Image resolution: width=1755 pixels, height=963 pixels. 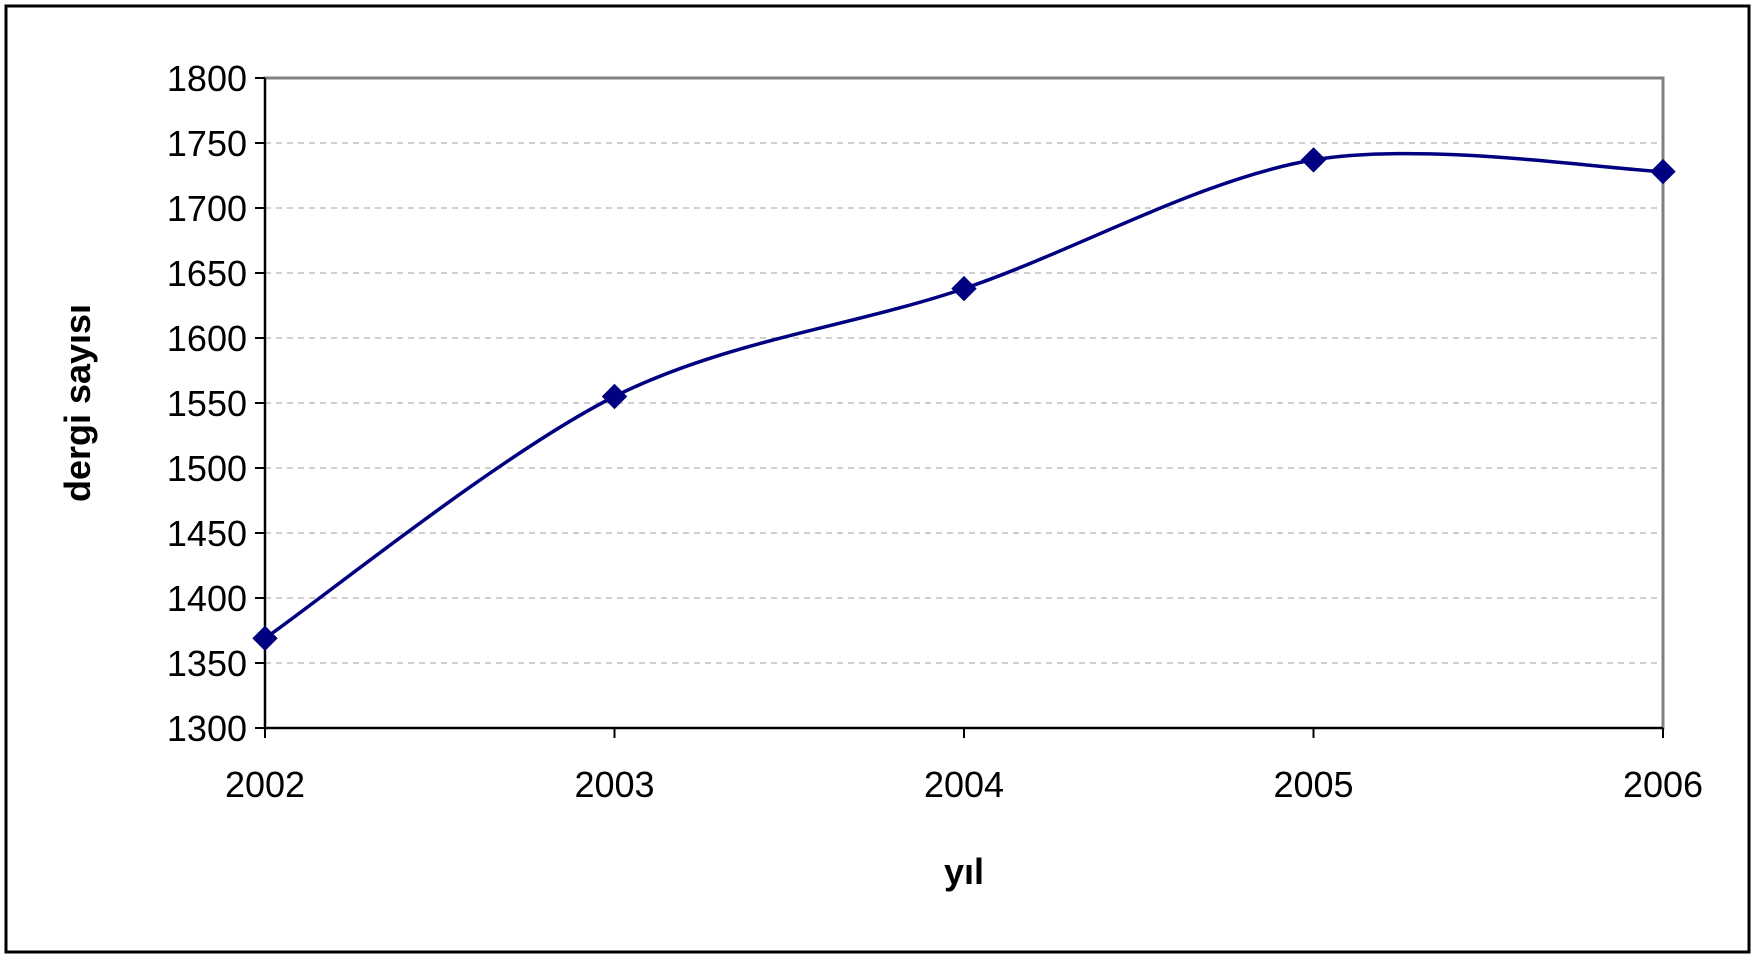 I want to click on y-tick-label: 1600, so click(x=207, y=338).